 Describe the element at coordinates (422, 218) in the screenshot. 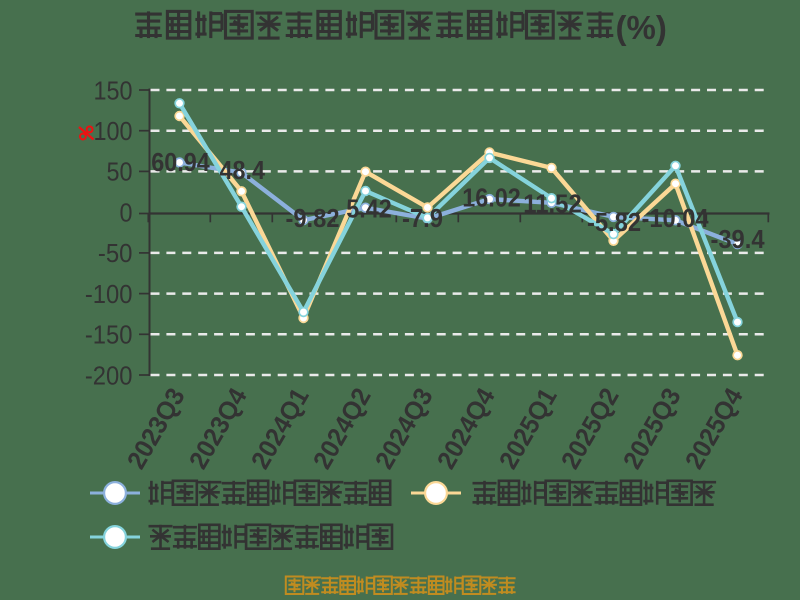

I see `svg-text: -7.9` at that location.